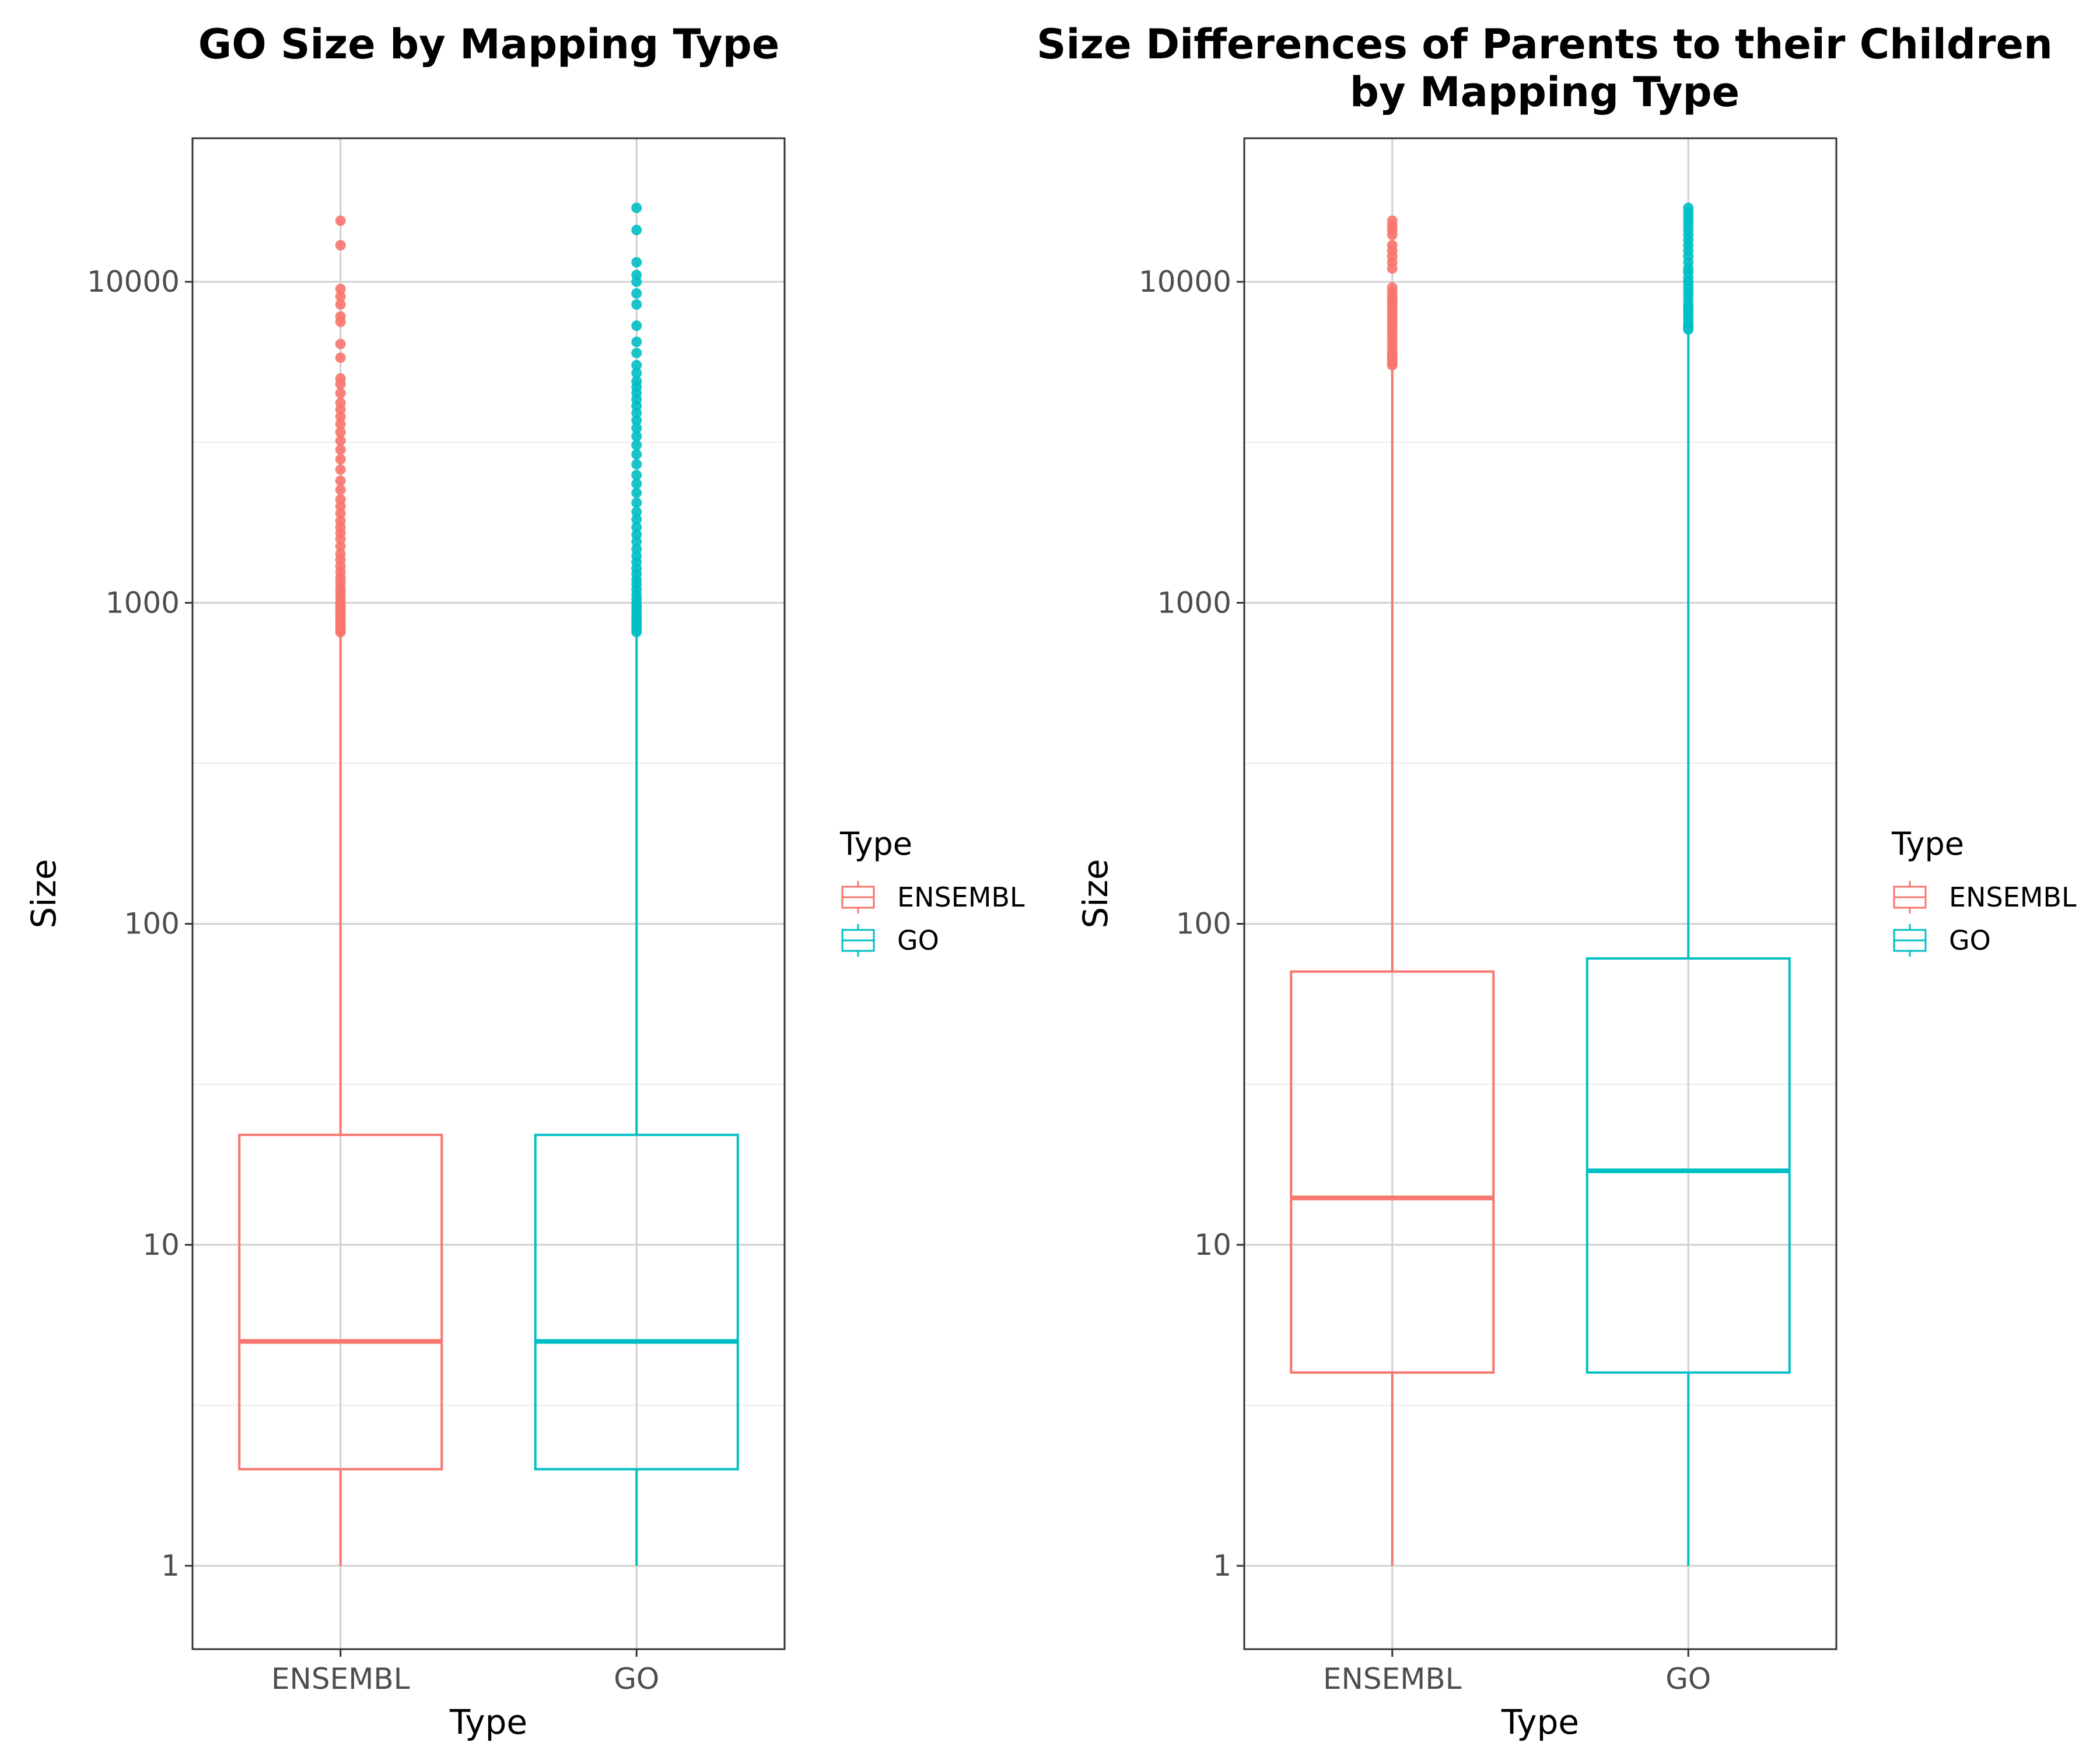  What do you see at coordinates (161, 1245) in the screenshot?
I see `y-tick-label: 10` at bounding box center [161, 1245].